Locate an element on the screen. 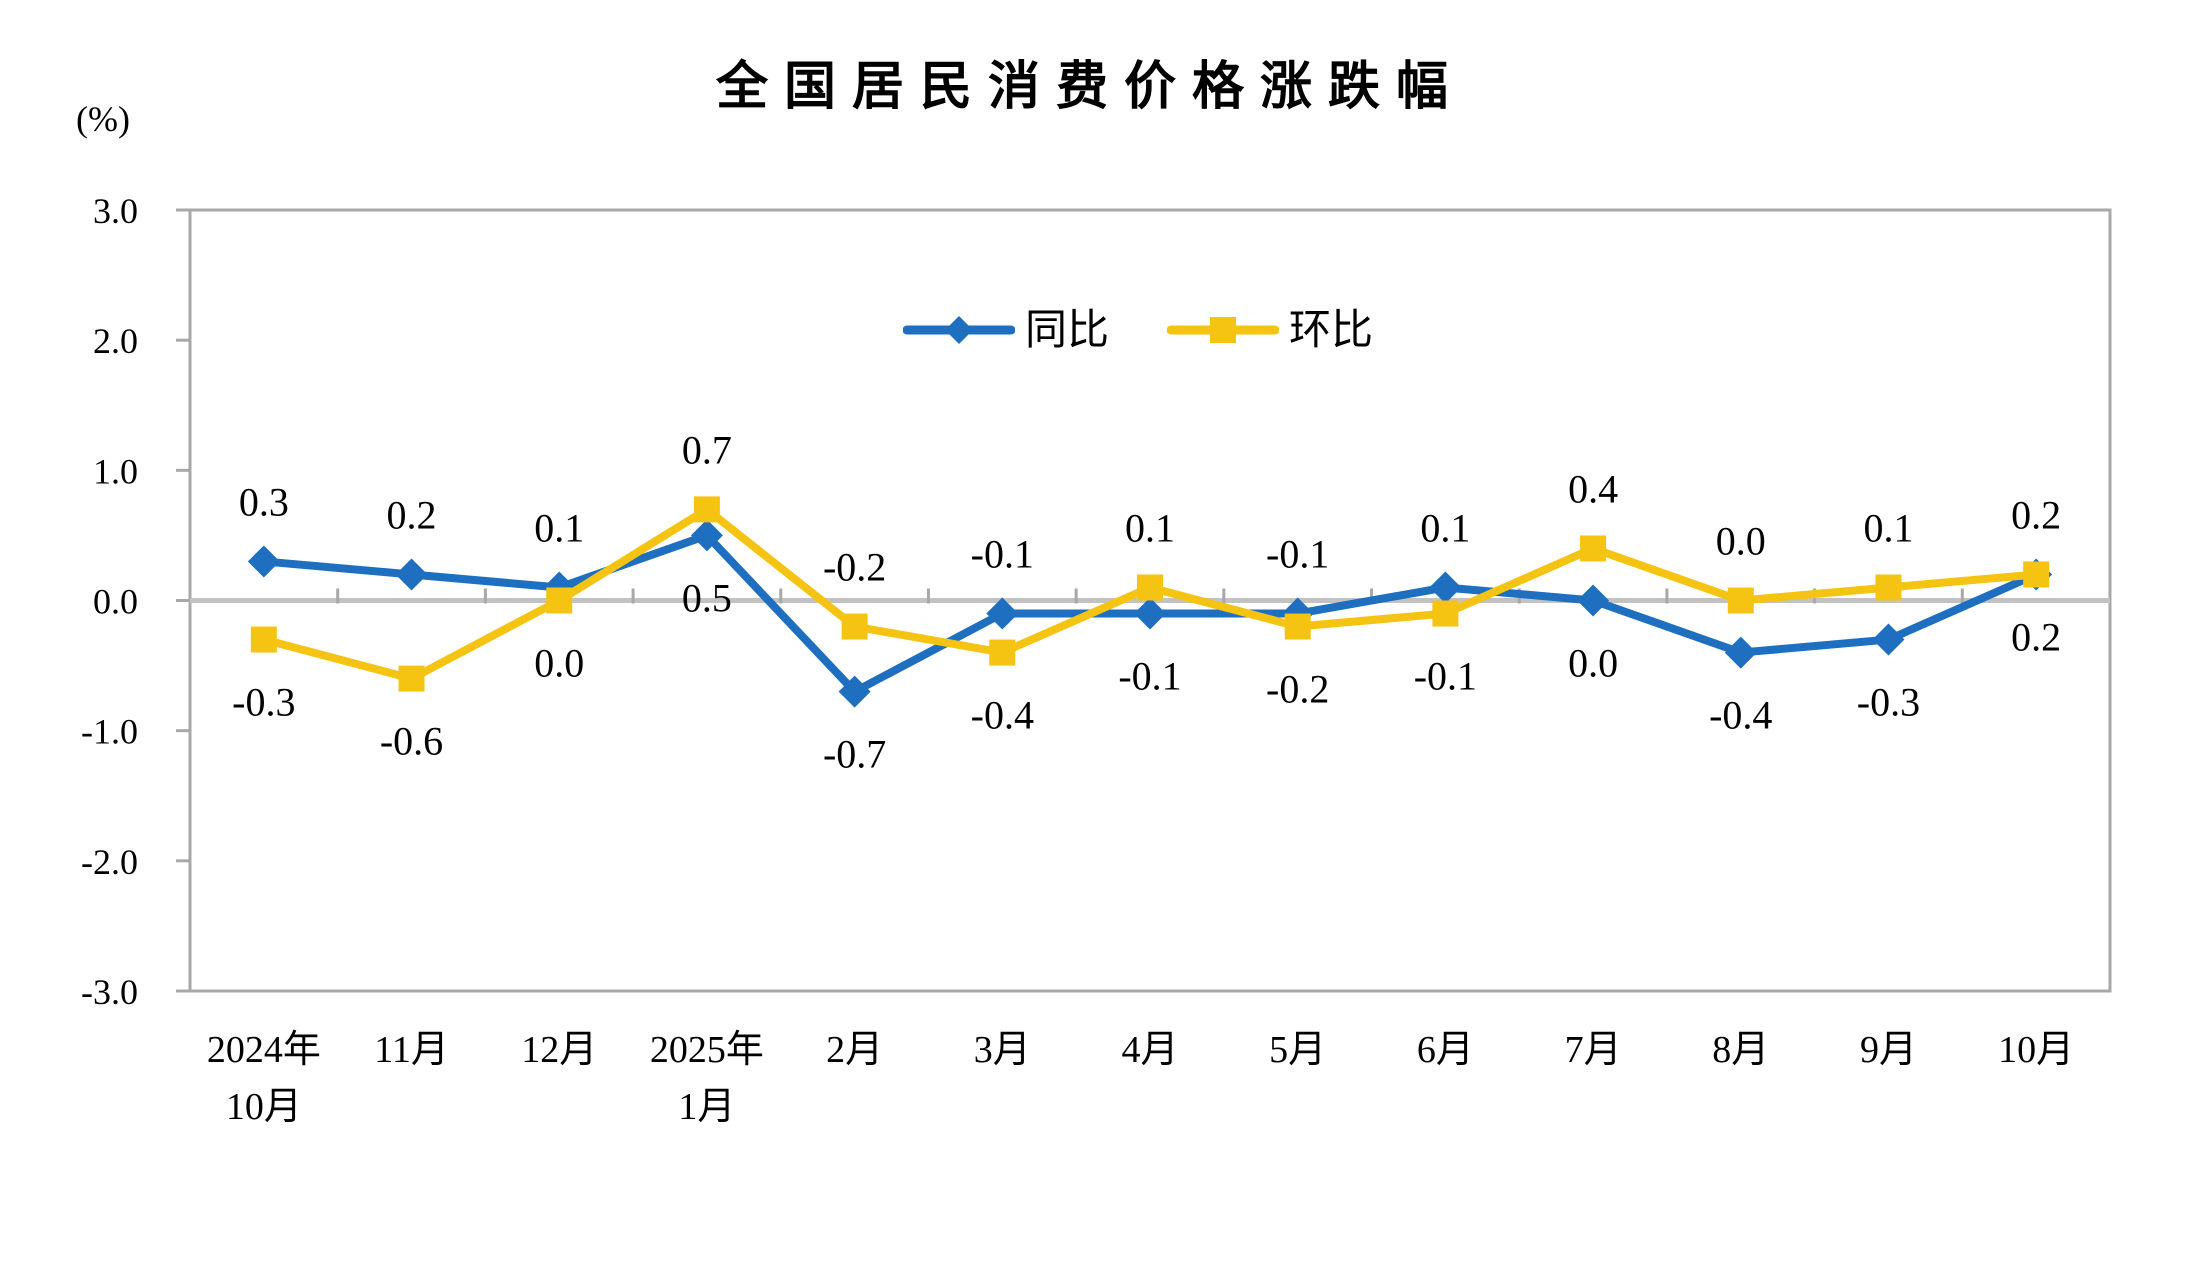 This screenshot has height=1261, width=2198. y-axis-tick-label: 3.0 is located at coordinates (115, 211).